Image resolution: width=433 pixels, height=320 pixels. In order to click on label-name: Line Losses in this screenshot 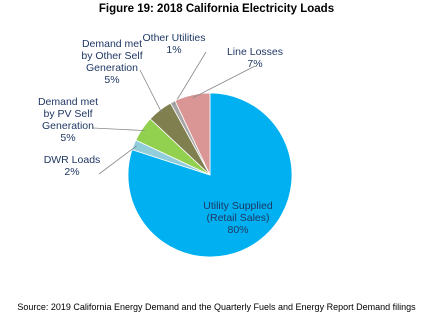, I will do `click(255, 52)`.